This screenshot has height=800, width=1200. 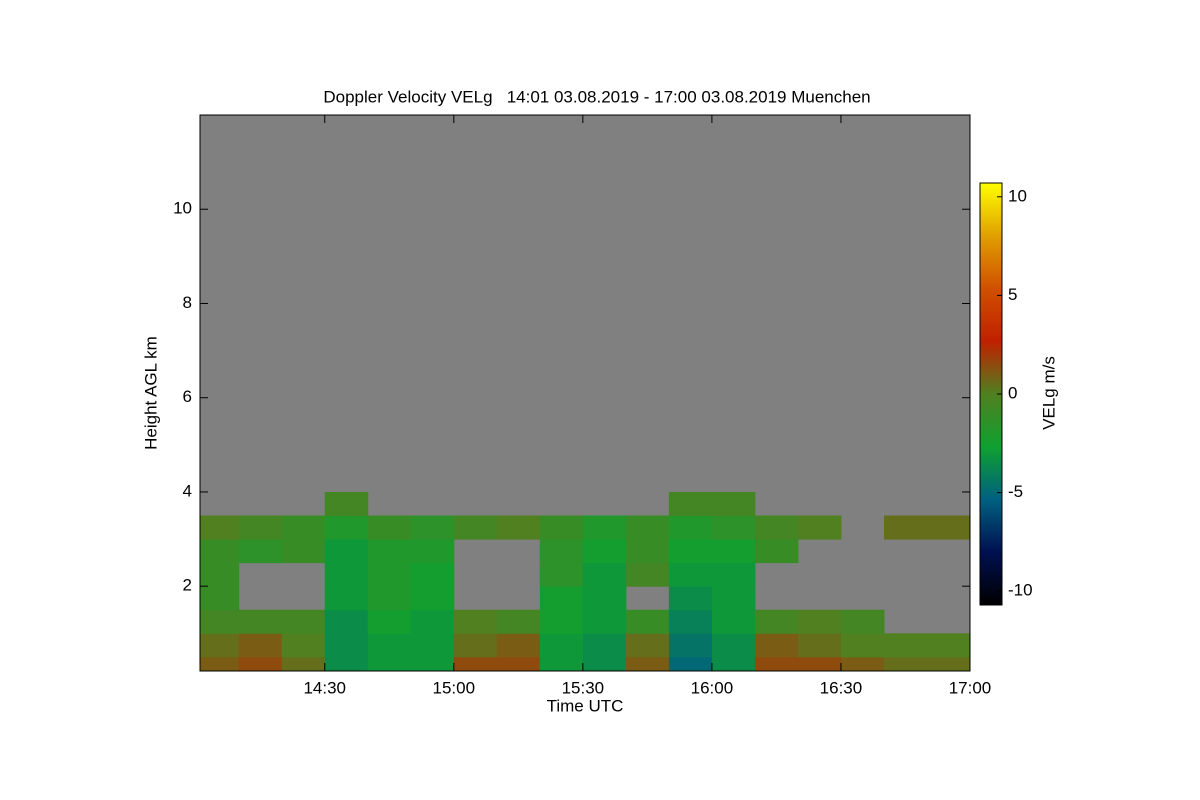 What do you see at coordinates (1017, 195) in the screenshot?
I see `colorbar-tick-label: 10` at bounding box center [1017, 195].